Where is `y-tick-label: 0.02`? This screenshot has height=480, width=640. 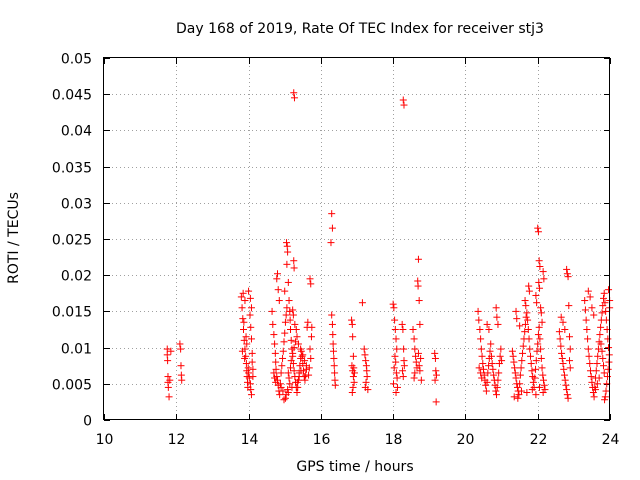
y-tick-label: 0.02 is located at coordinates (76, 277).